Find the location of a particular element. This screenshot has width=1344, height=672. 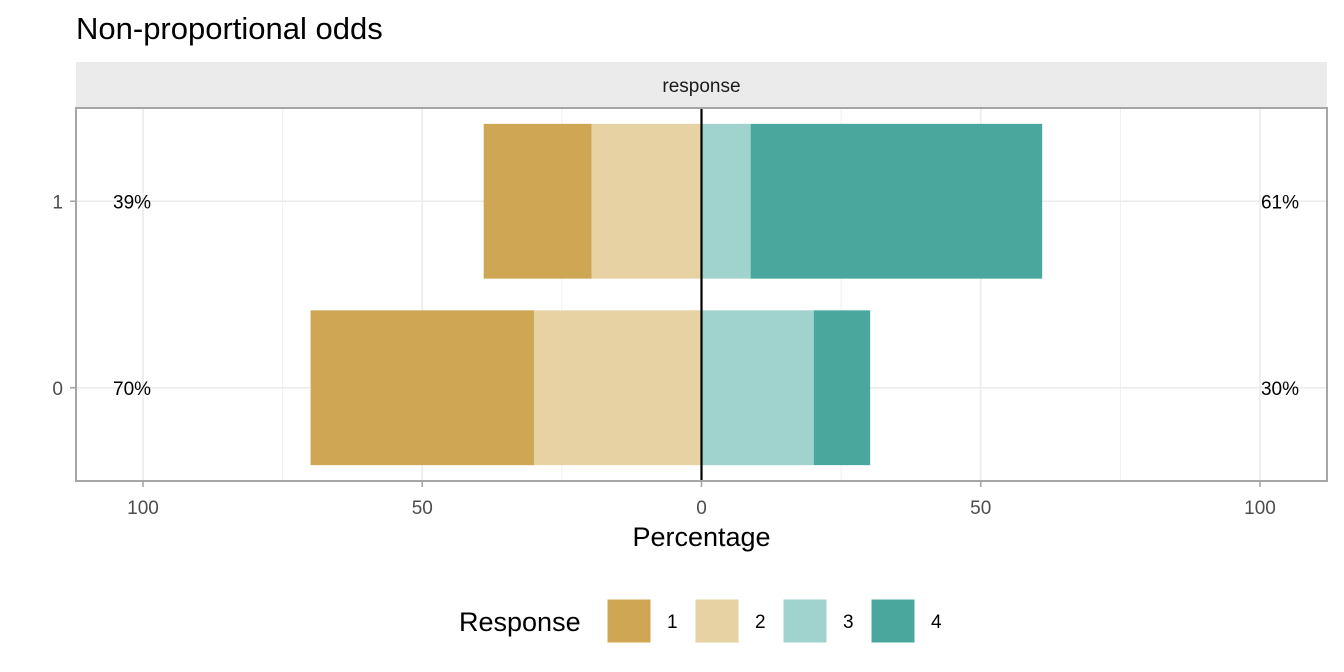

facet-strip-label: response is located at coordinates (701, 86).